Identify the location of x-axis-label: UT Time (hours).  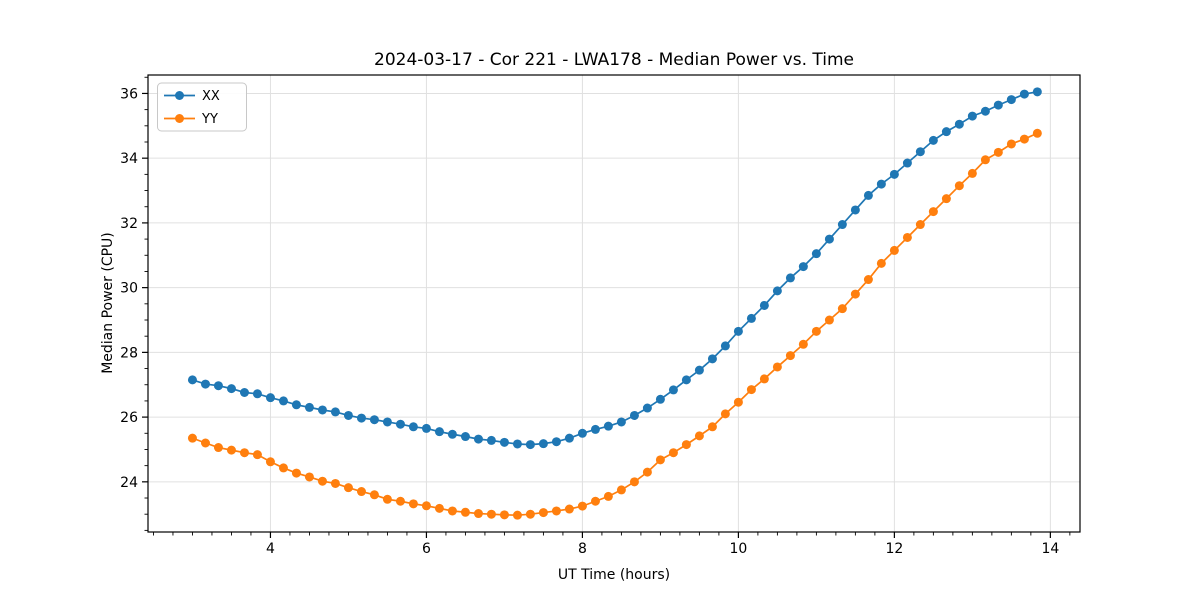
(614, 575).